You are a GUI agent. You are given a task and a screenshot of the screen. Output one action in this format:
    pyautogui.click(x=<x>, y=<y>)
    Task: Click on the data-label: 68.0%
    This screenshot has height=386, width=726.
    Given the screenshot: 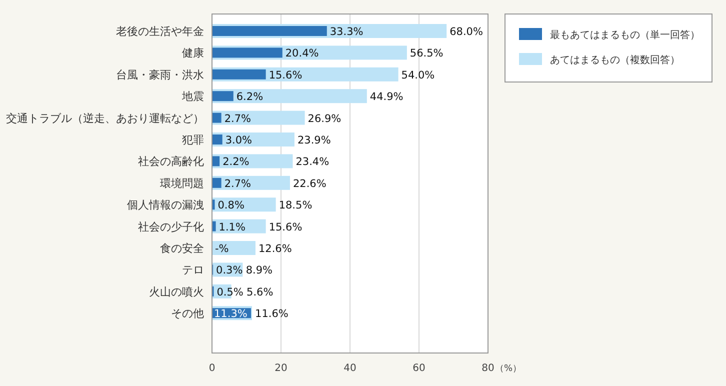 What is the action you would take?
    pyautogui.click(x=466, y=32)
    